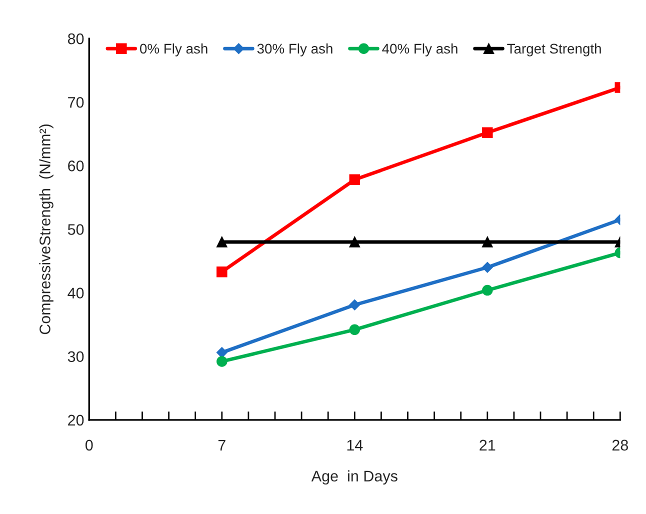 The image size is (646, 514). Describe the element at coordinates (76, 420) in the screenshot. I see `y-tick-label: 20` at that location.